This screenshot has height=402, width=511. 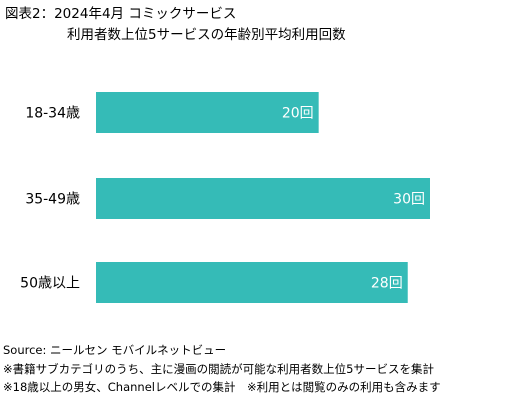 What do you see at coordinates (115, 350) in the screenshot?
I see `source-note: Source: ニールセン モバイルネットビュー` at bounding box center [115, 350].